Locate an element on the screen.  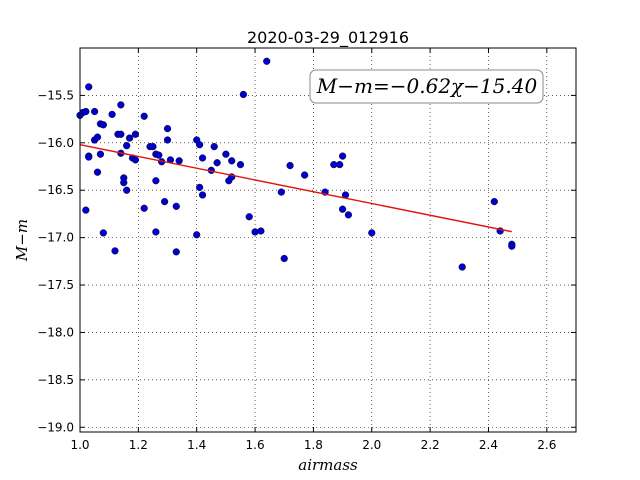
x-tick-label: 2.2 is located at coordinates (430, 445).